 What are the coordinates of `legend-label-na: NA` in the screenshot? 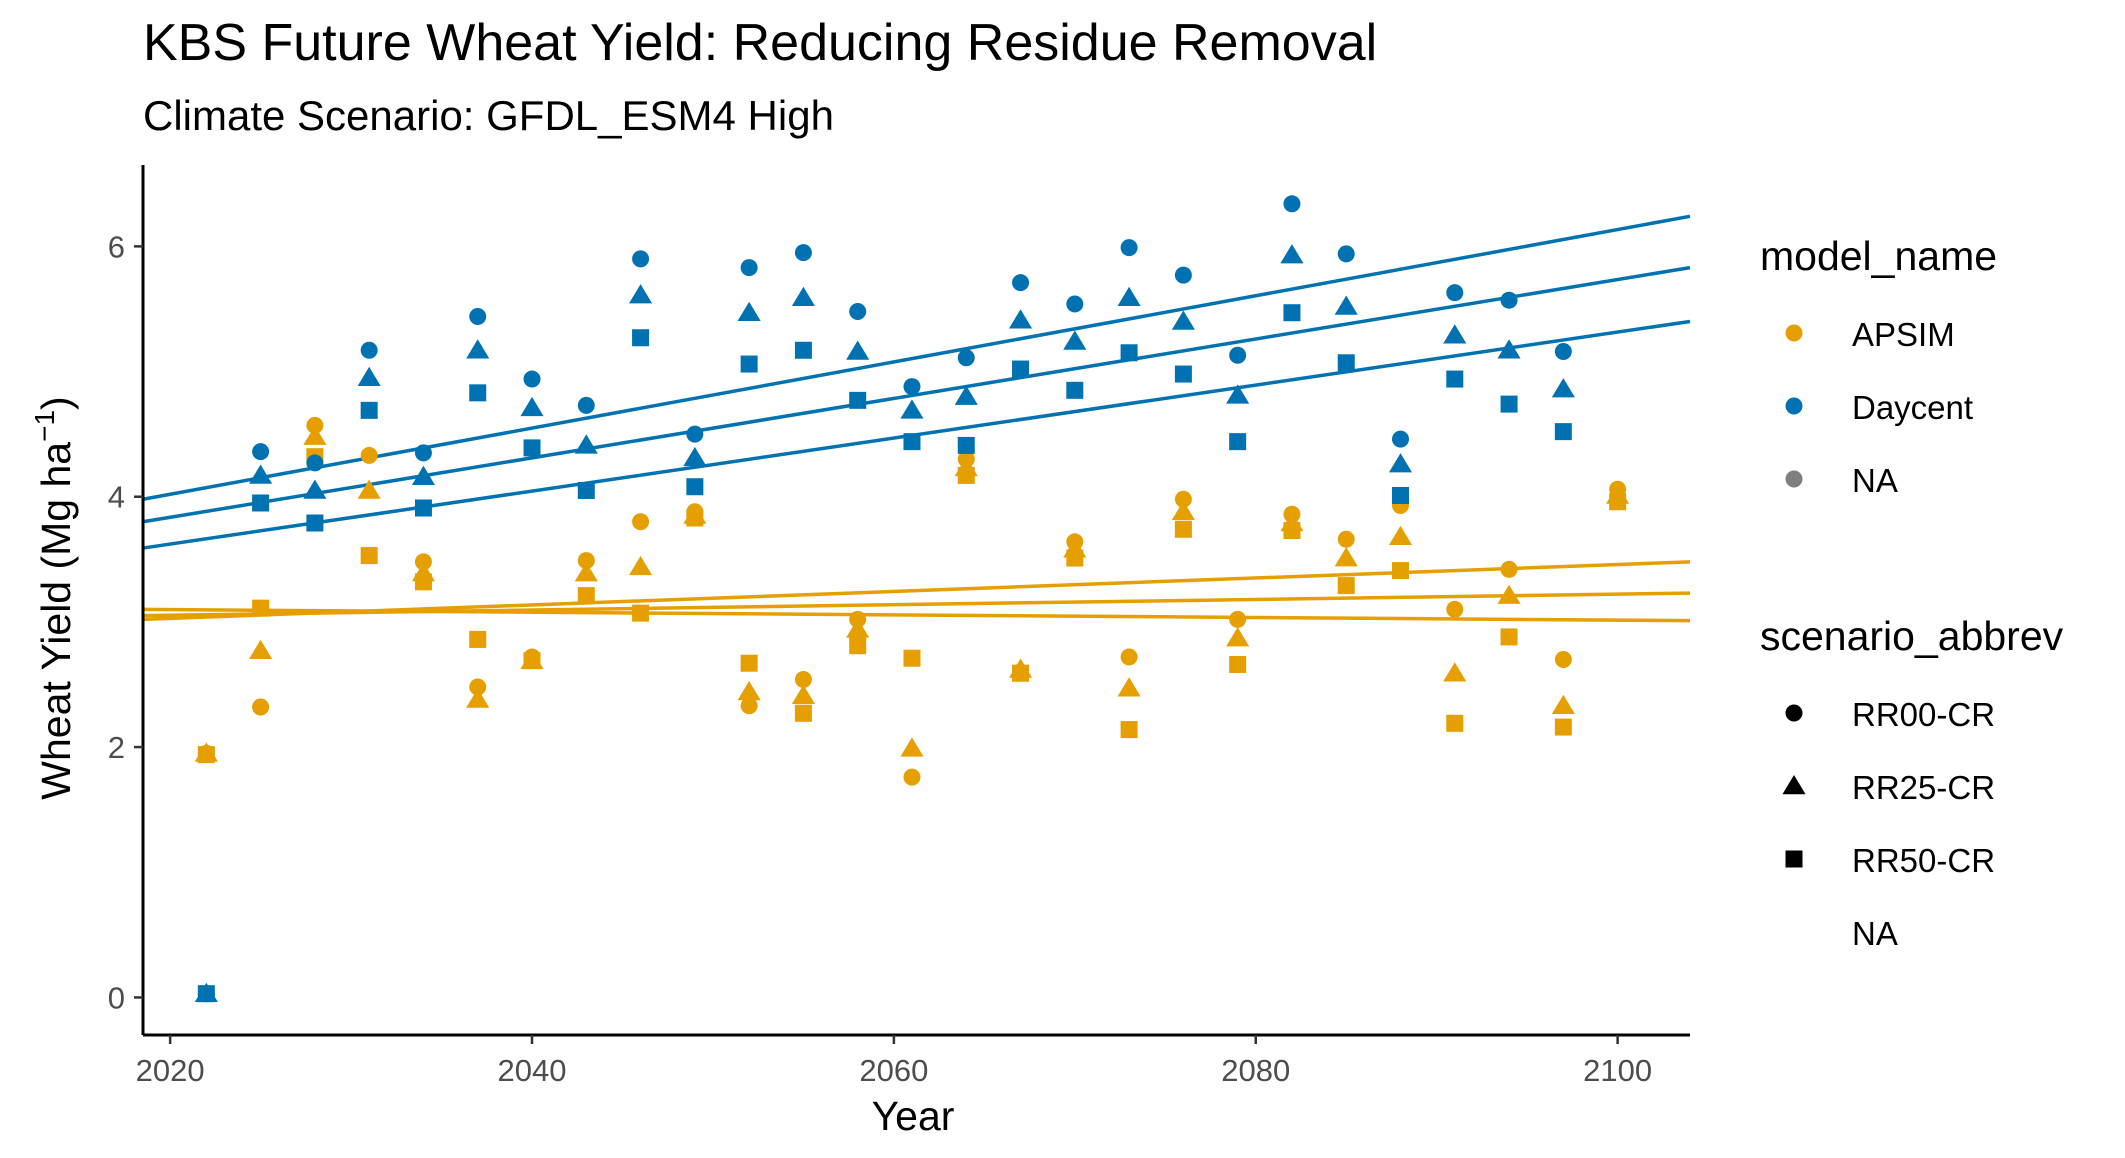 It's located at (1875, 933).